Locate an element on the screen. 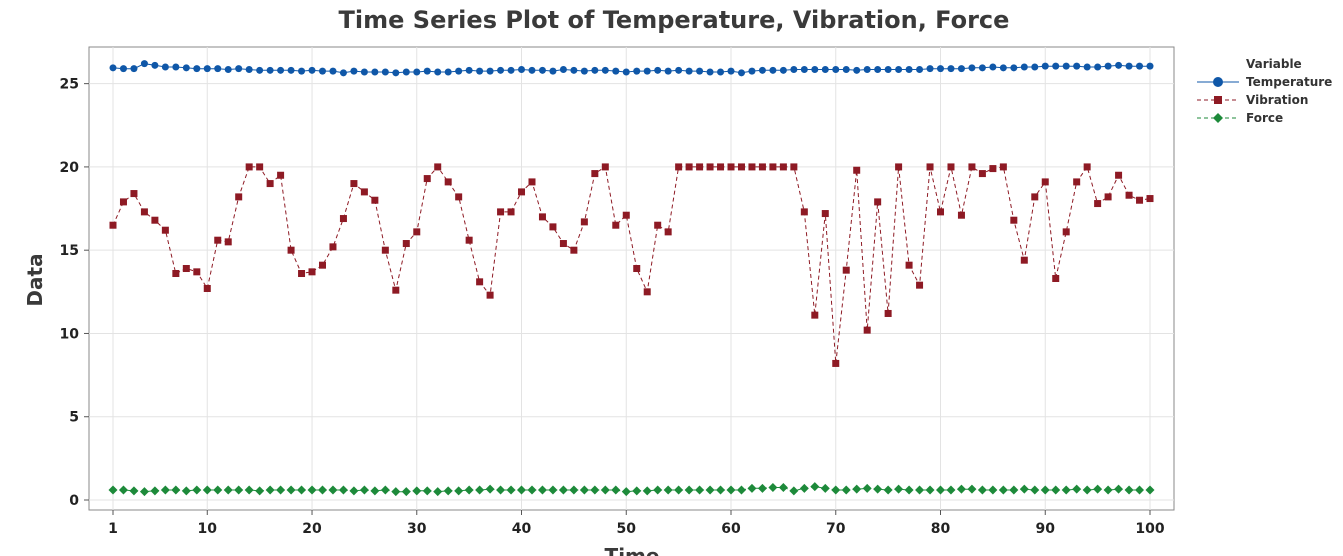 The width and height of the screenshot is (1343, 556). force-line is located at coordinates (631, 489).